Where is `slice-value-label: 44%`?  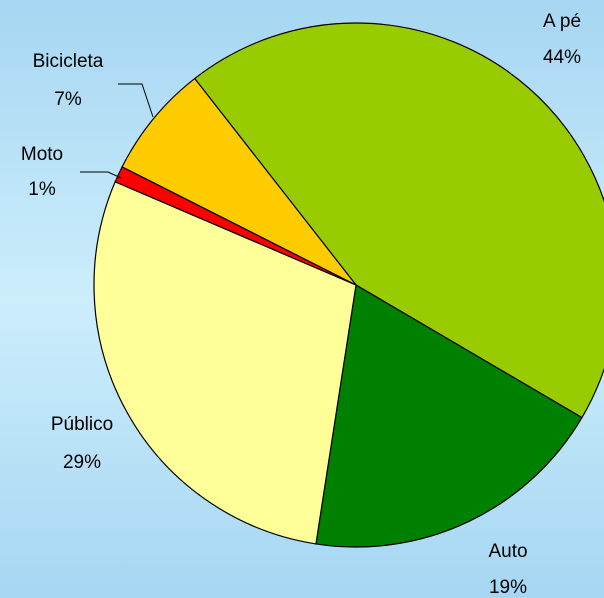 slice-value-label: 44% is located at coordinates (562, 57).